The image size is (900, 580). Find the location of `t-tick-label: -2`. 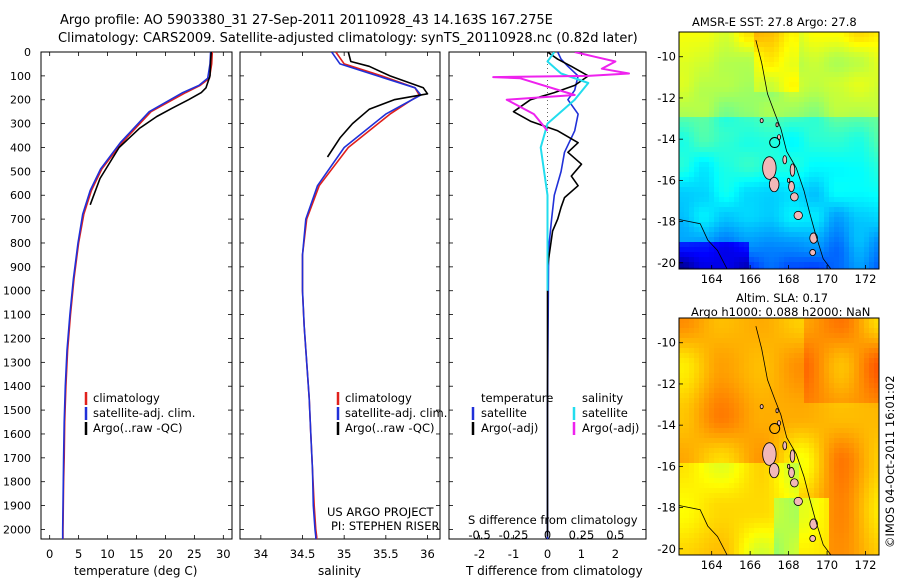

t-tick-label: -2 is located at coordinates (479, 554).